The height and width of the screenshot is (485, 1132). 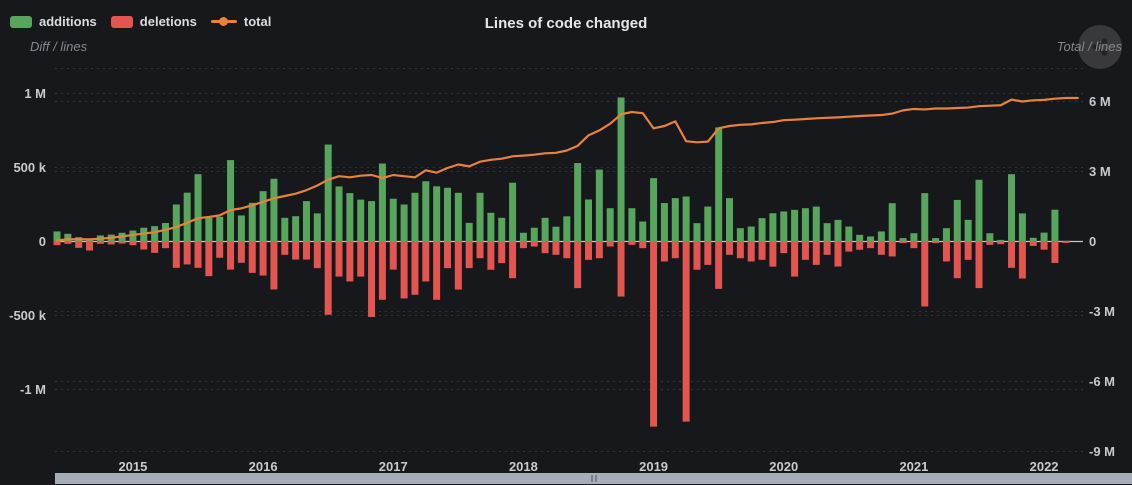 I want to click on x-axis-year-labels: 2015 2016 2017 2018 2019 2020 2021 2022, so click(x=588, y=466).